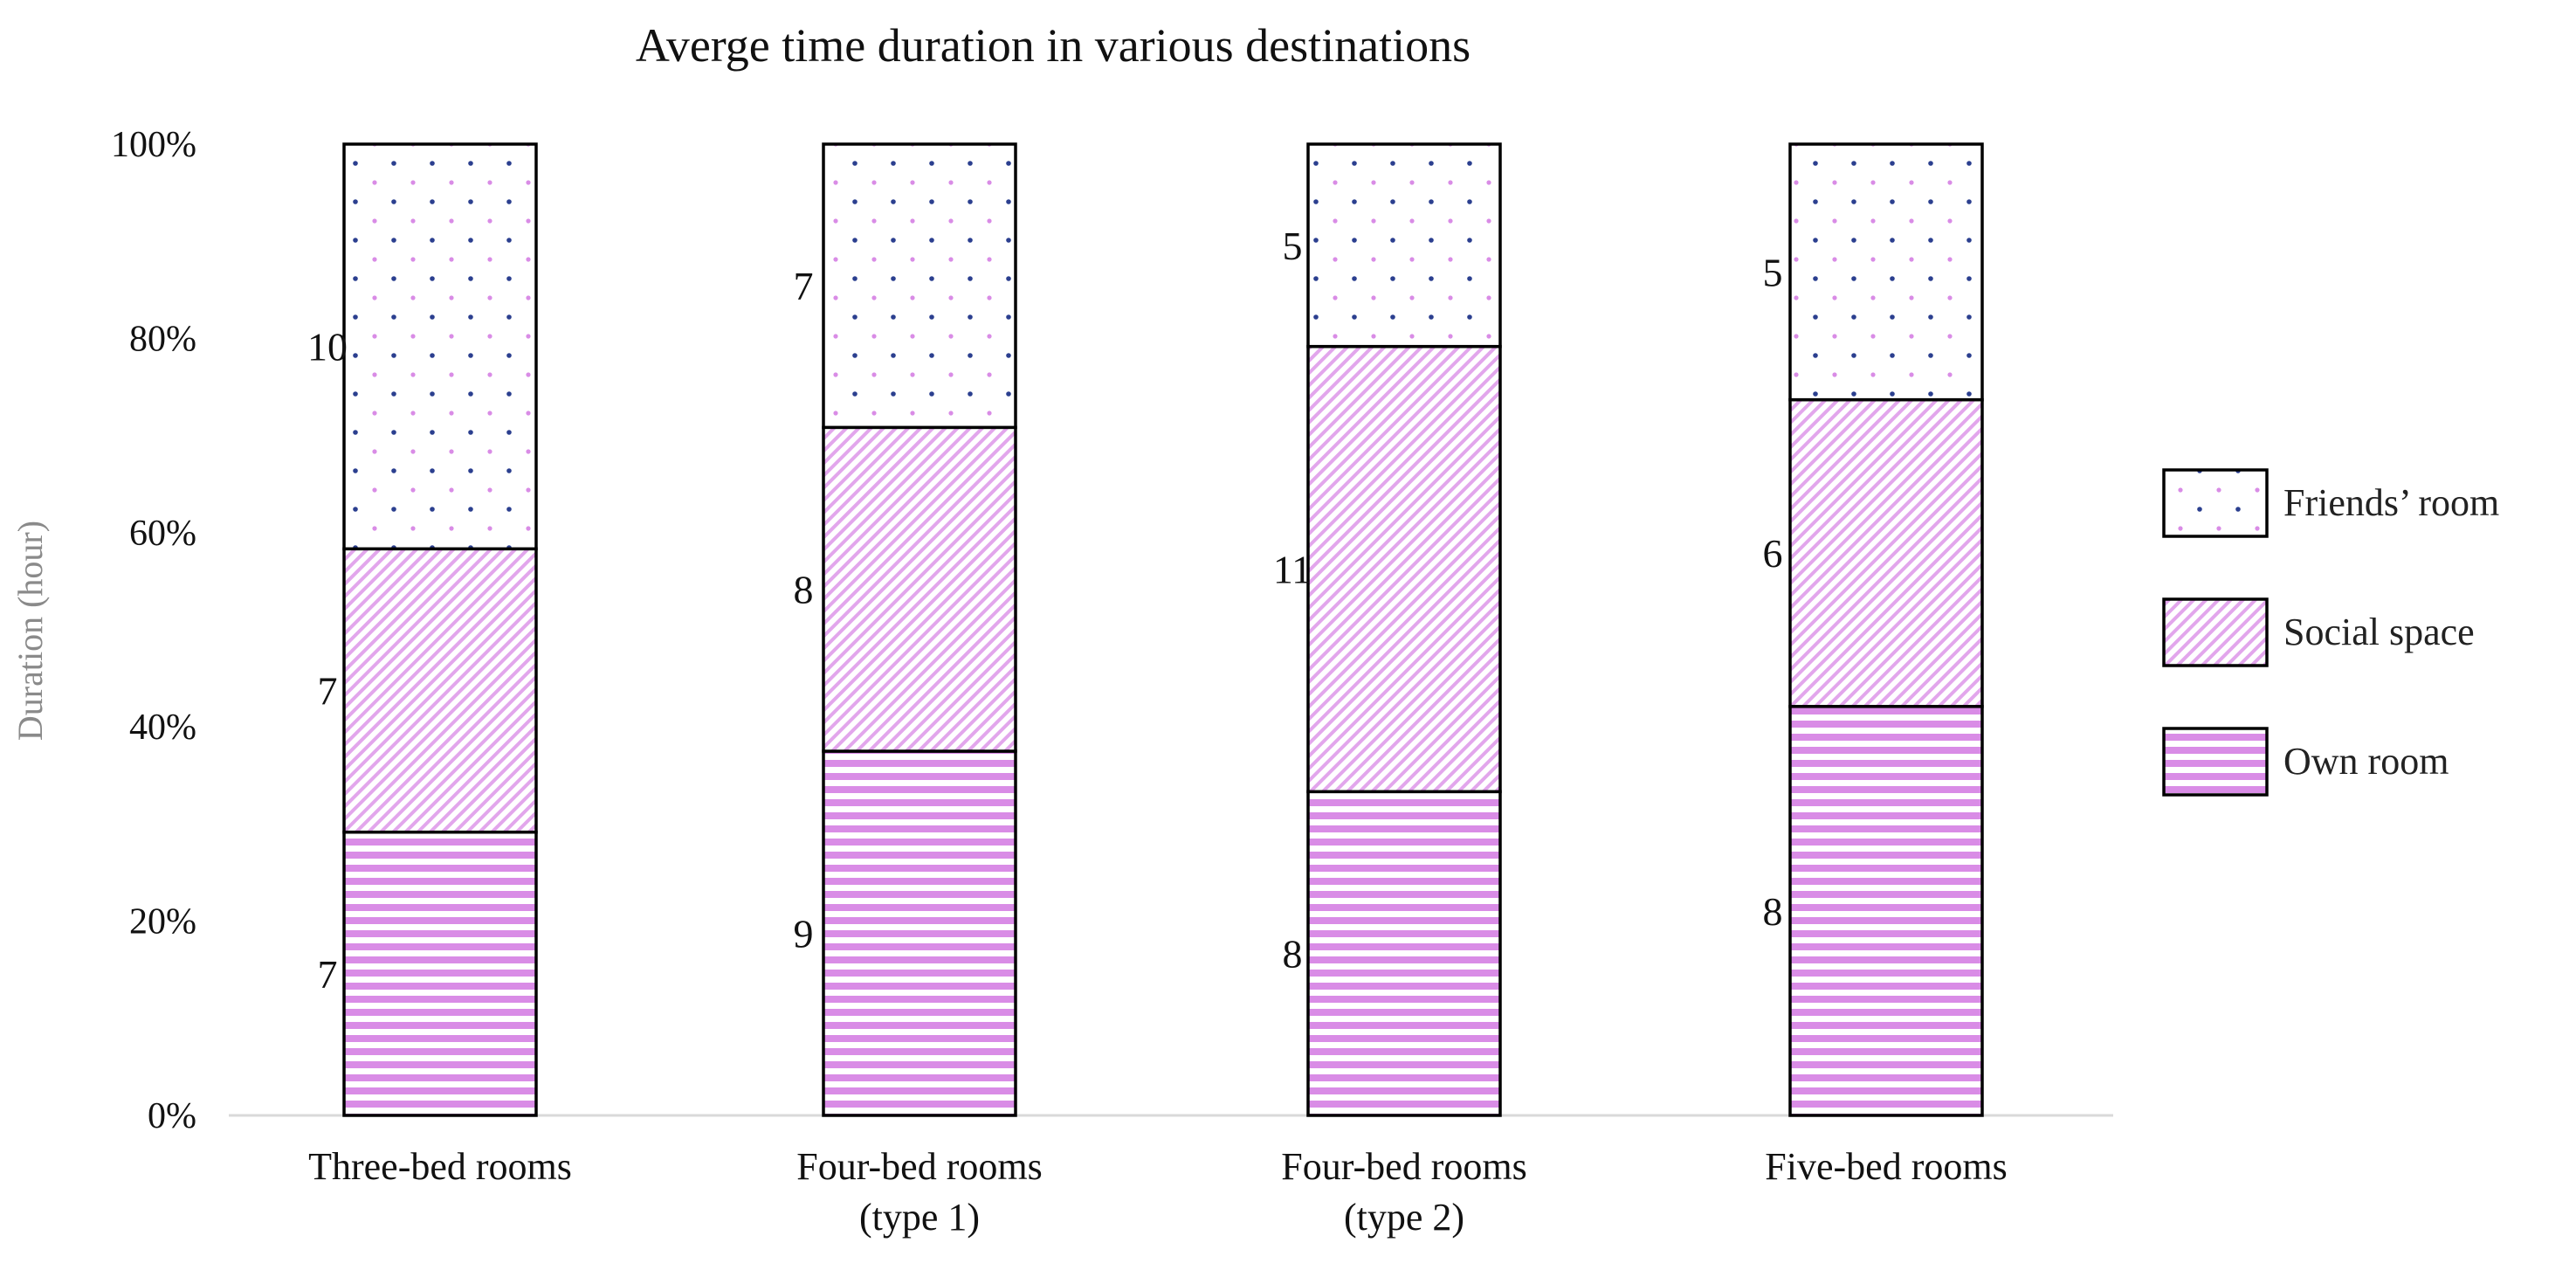 This screenshot has width=2576, height=1277. Describe the element at coordinates (162, 534) in the screenshot. I see `y-tick-label: 60%` at that location.